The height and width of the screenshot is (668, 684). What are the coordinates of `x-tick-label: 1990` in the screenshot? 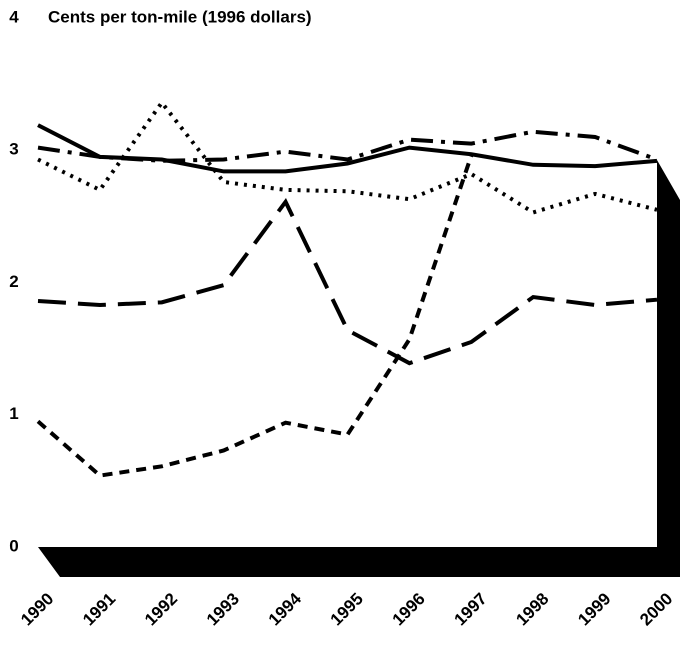 It's located at (37, 609).